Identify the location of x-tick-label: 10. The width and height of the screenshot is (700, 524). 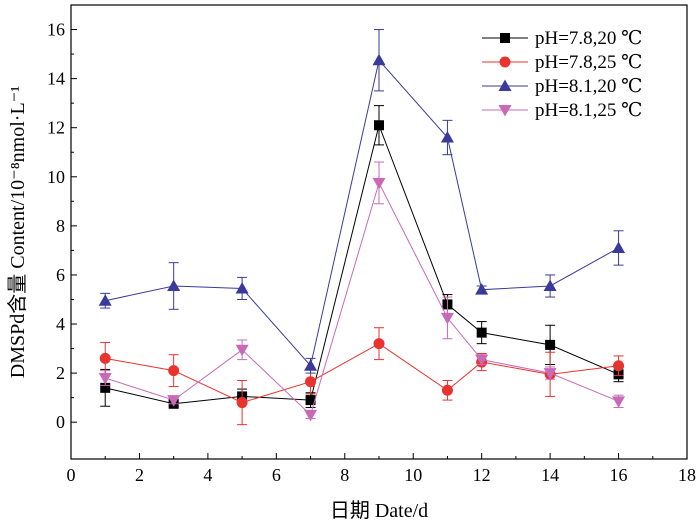
(413, 475).